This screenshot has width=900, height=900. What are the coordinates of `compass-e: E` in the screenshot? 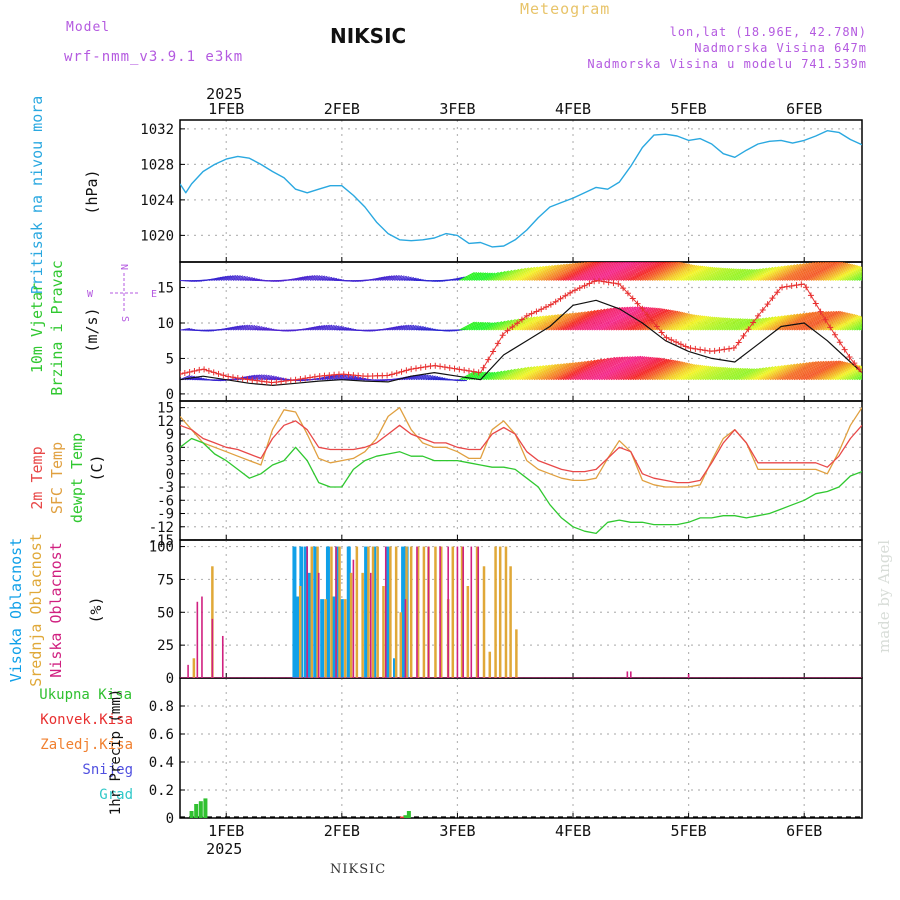 It's located at (154, 294).